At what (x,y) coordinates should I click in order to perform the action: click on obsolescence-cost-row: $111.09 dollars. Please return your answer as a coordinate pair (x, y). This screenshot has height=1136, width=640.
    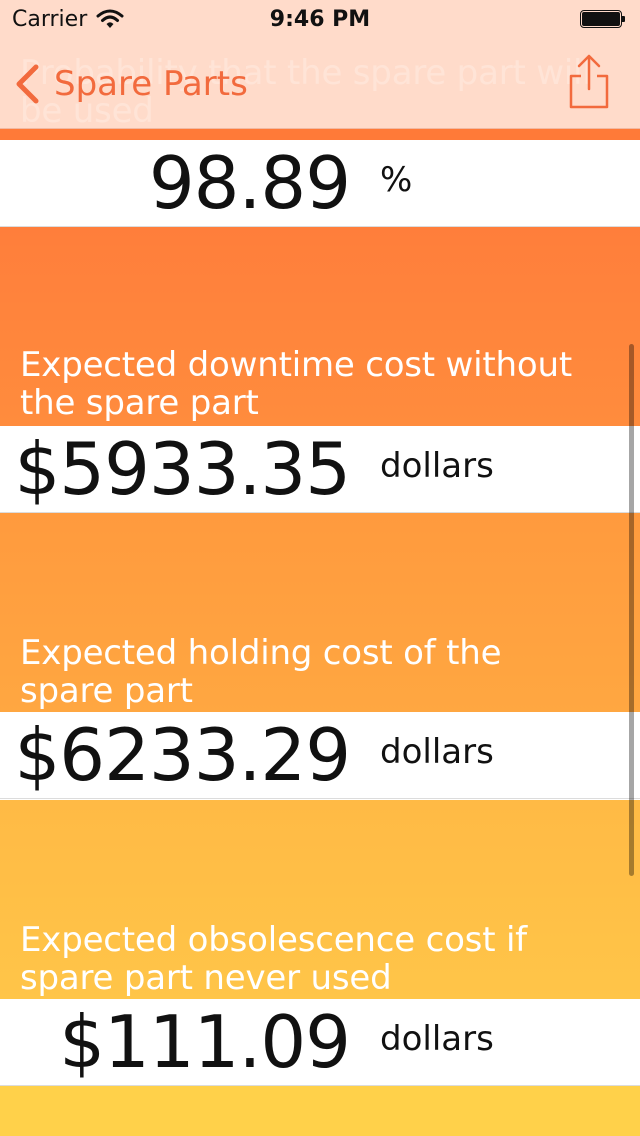
    Looking at the image, I should click on (320, 1042).